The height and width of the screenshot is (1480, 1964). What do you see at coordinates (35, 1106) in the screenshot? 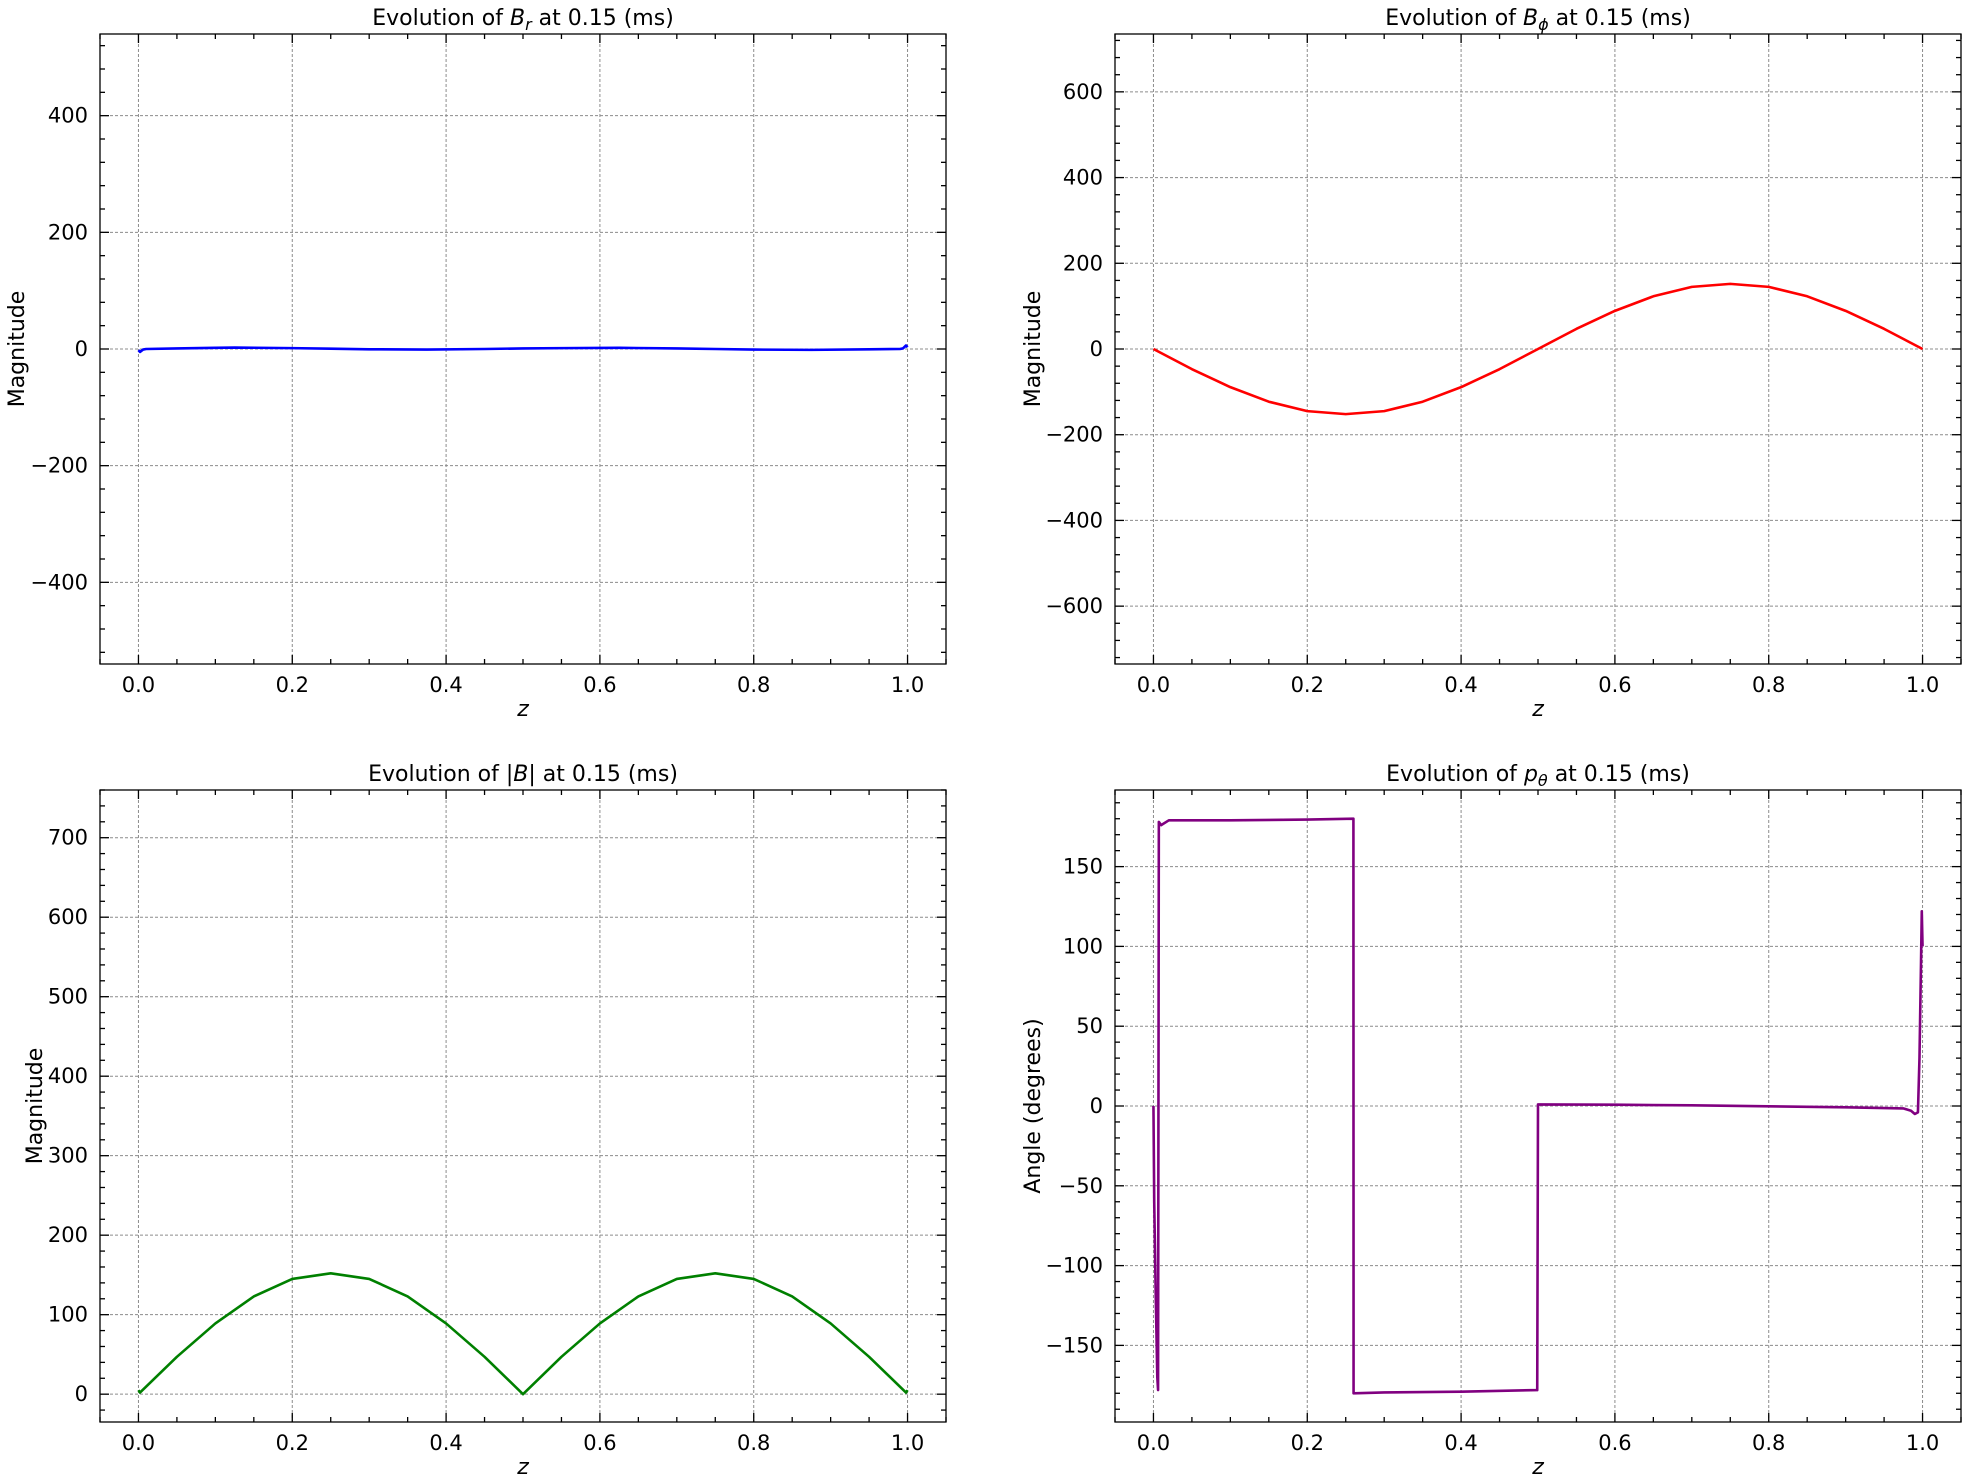
I see `babs-y-axis-label: Magnitude` at bounding box center [35, 1106].